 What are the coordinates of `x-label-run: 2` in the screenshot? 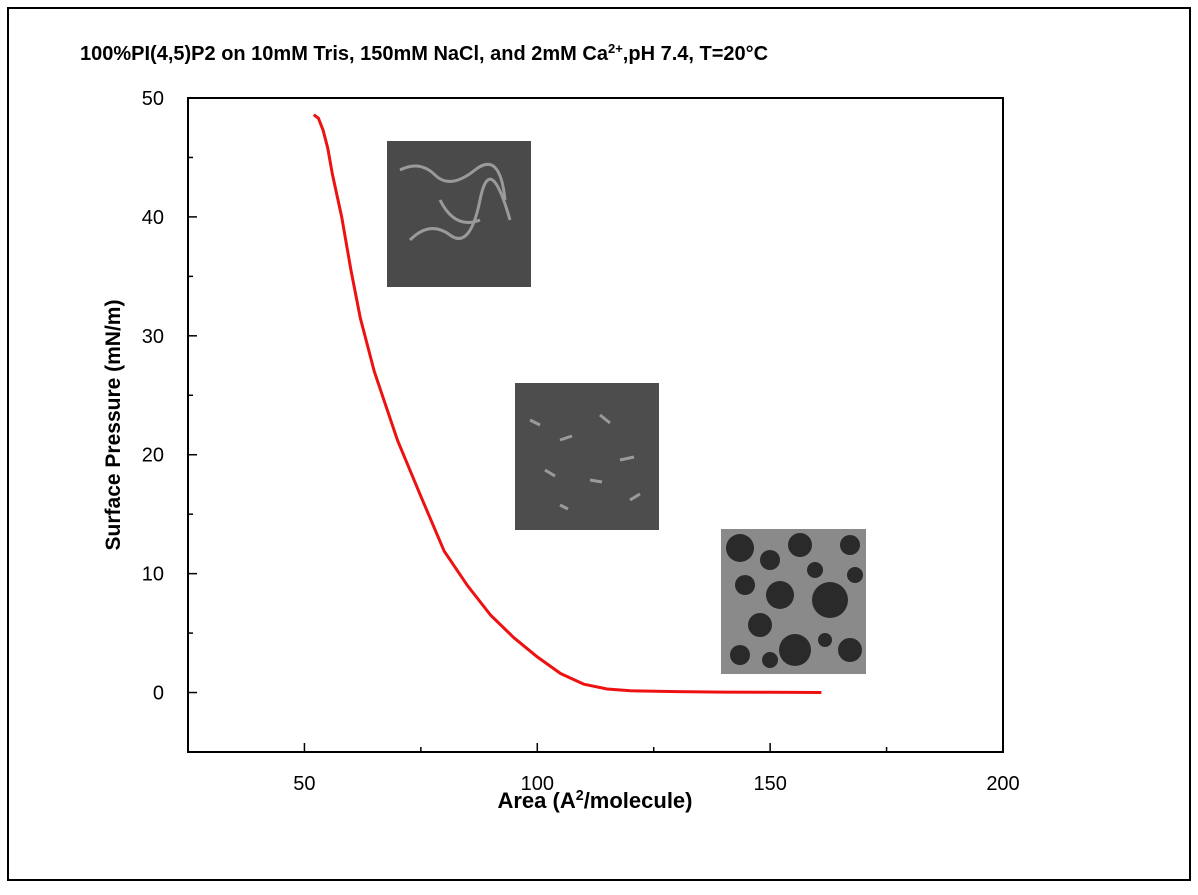 It's located at (580, 796).